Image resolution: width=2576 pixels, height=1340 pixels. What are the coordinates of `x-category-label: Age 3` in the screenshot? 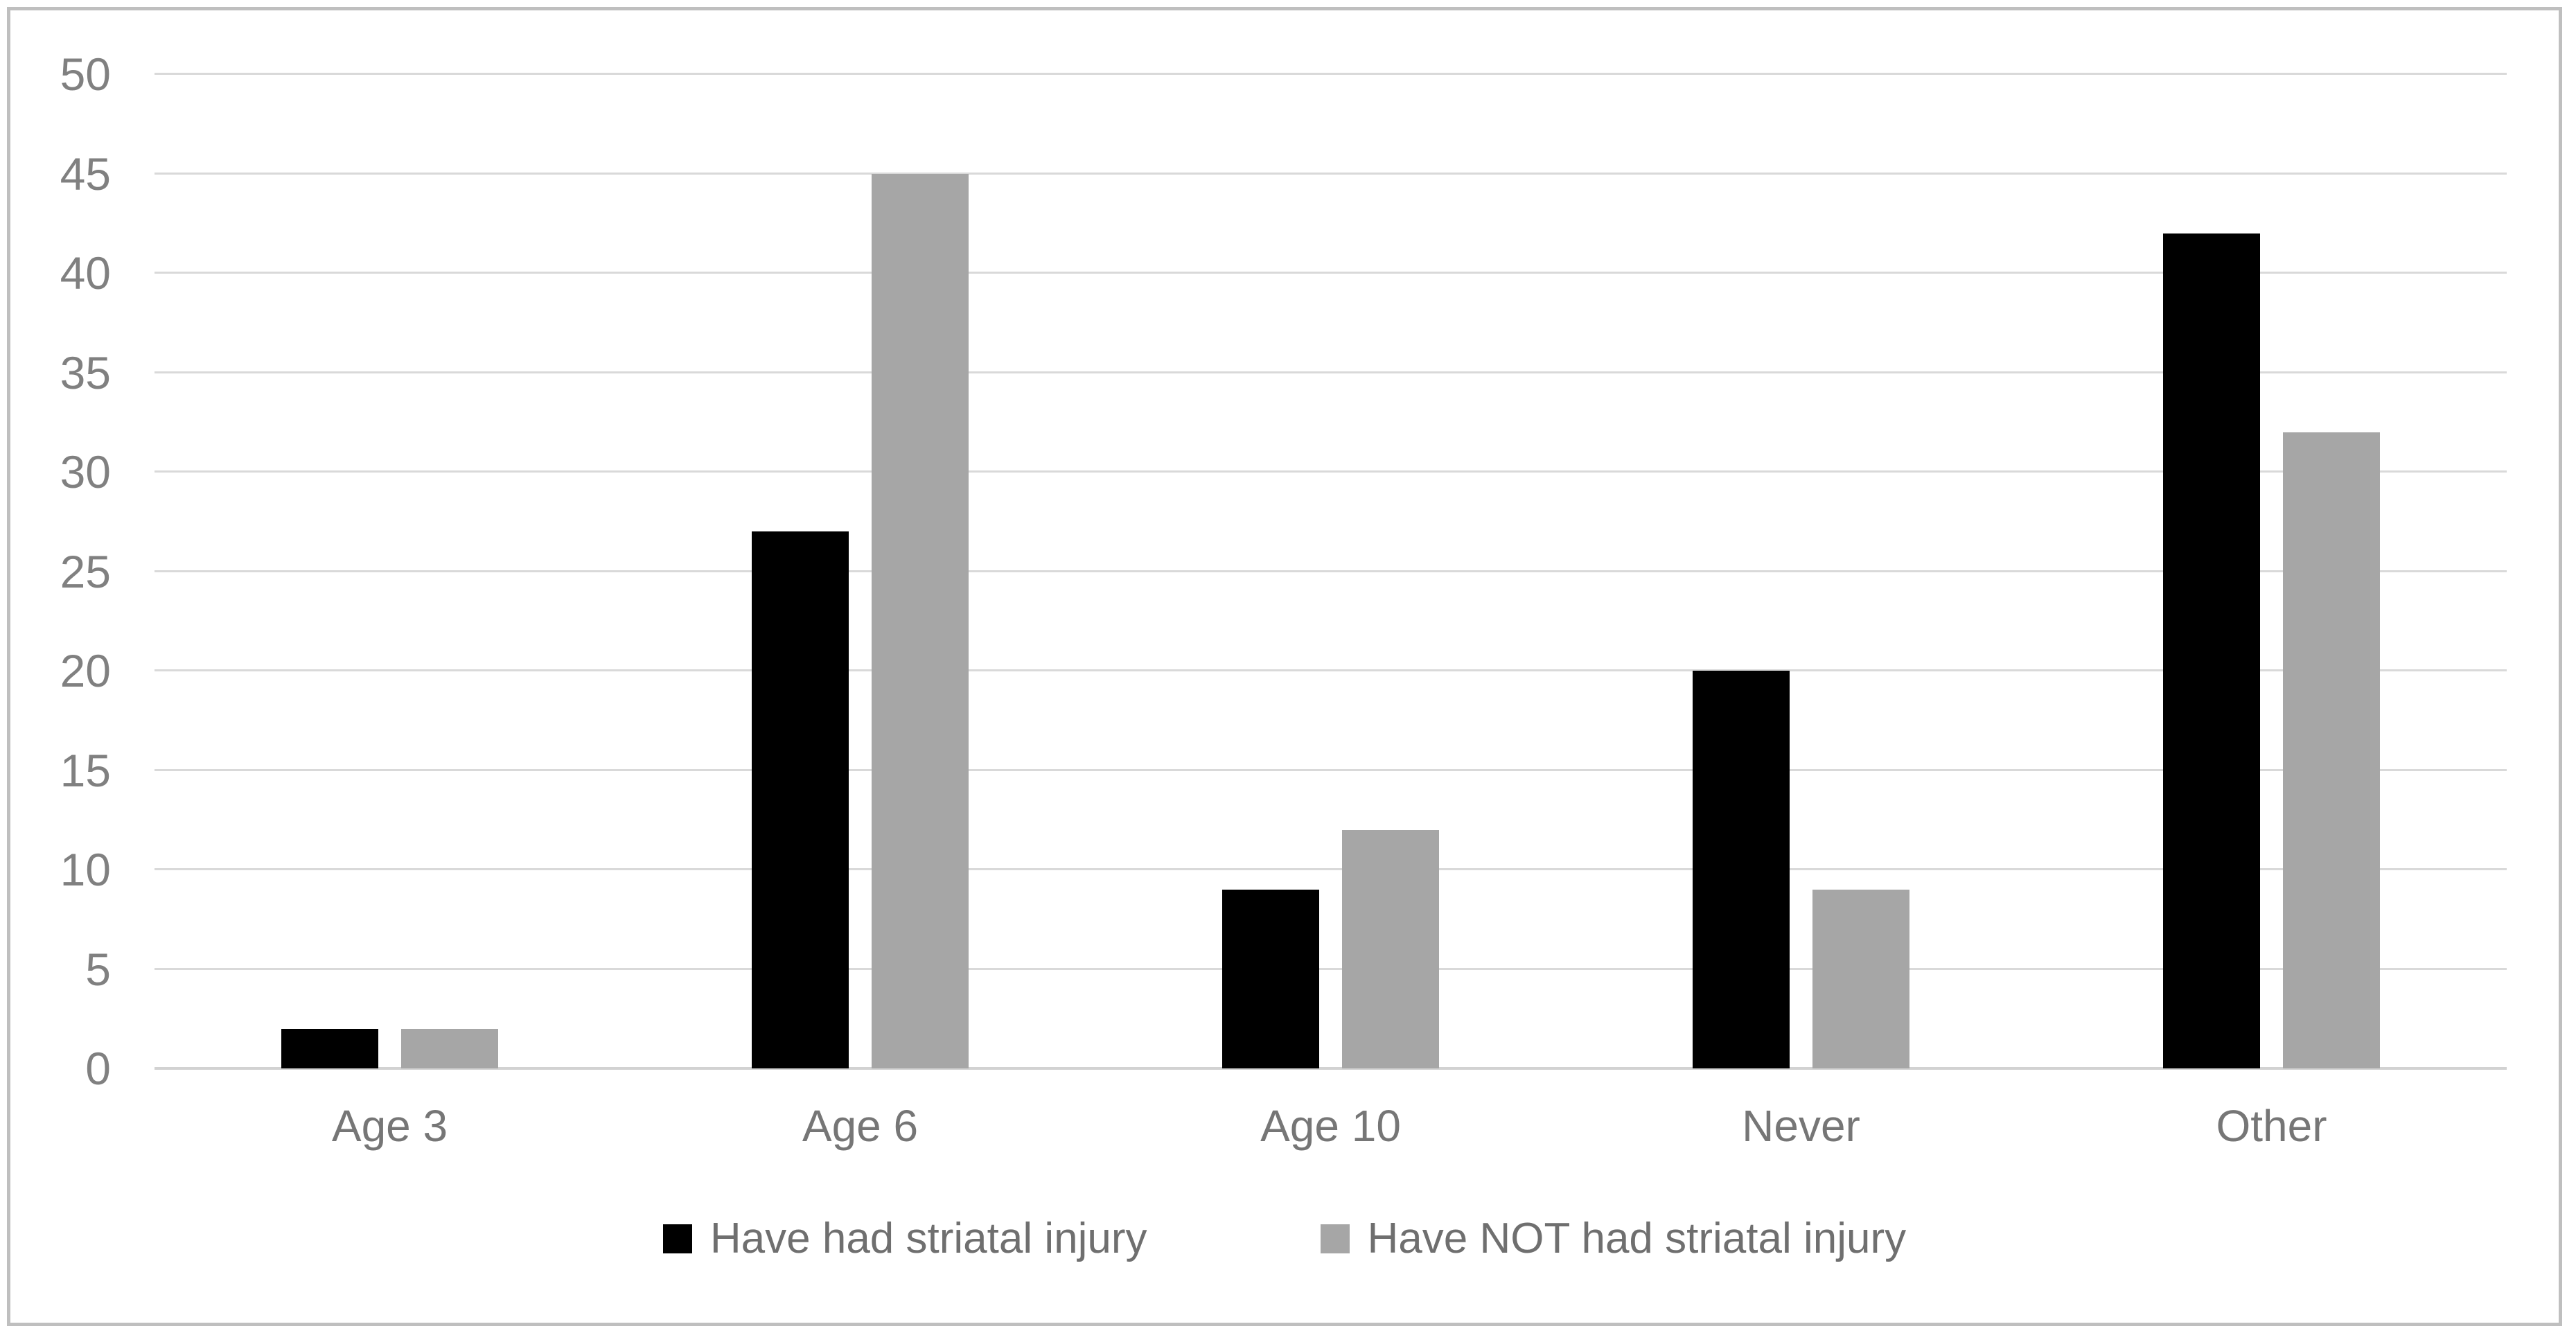 It's located at (390, 1126).